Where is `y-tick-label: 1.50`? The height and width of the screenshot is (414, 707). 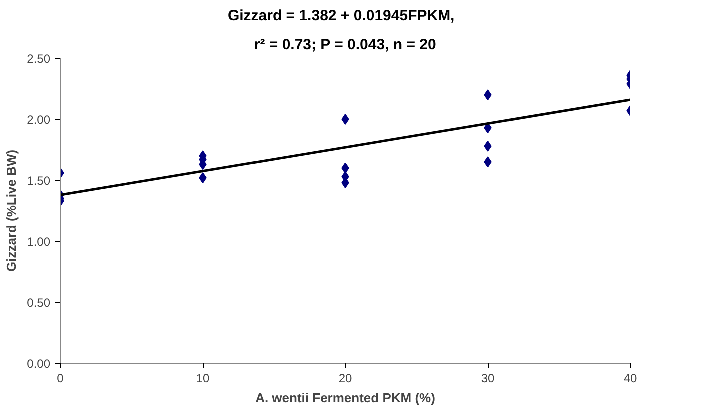
y-tick-label: 1.50 is located at coordinates (39, 181).